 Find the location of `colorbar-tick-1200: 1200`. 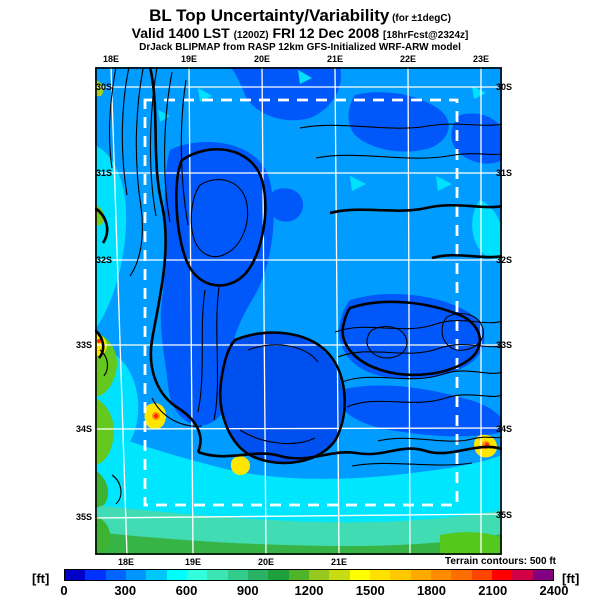

colorbar-tick-1200: 1200 is located at coordinates (309, 590).